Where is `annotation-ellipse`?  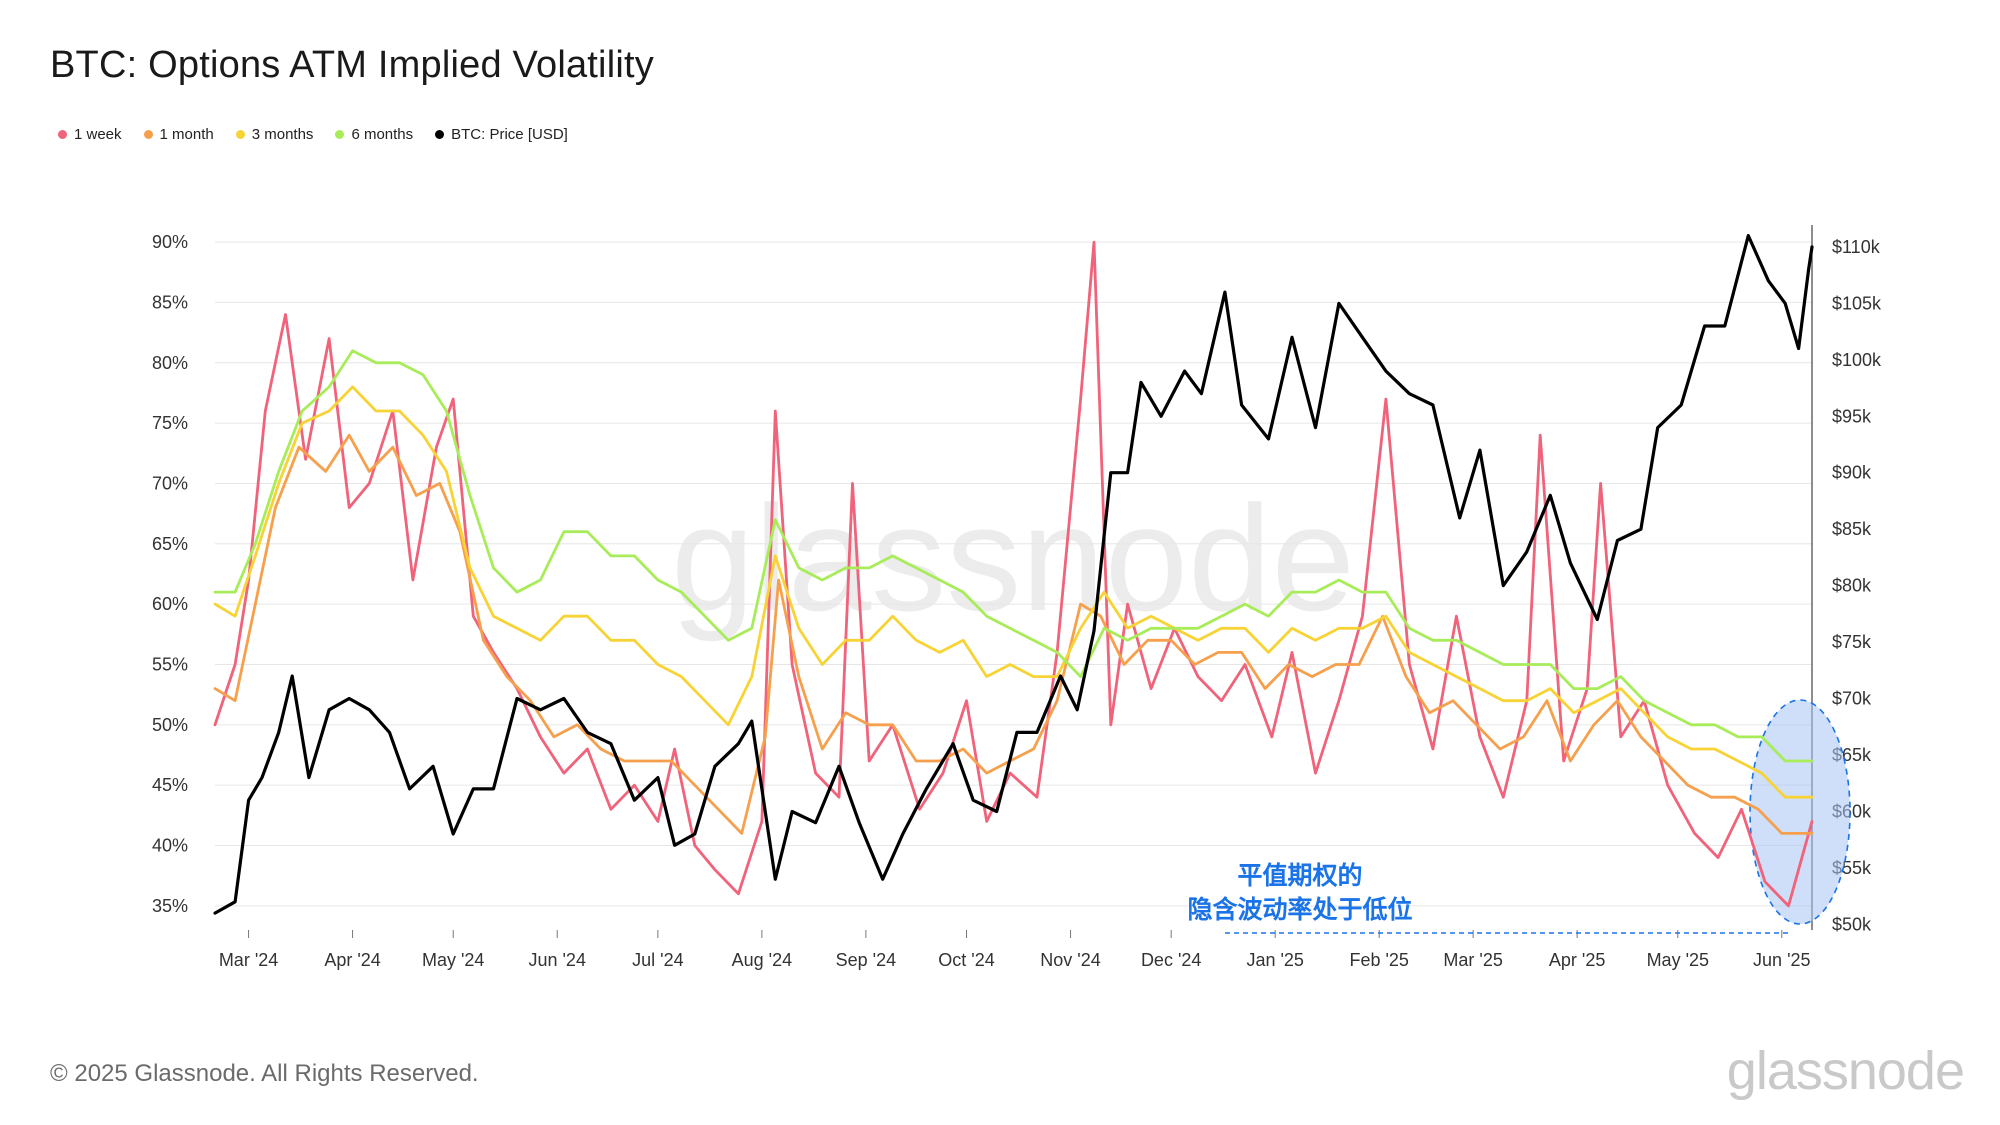 annotation-ellipse is located at coordinates (1800, 812).